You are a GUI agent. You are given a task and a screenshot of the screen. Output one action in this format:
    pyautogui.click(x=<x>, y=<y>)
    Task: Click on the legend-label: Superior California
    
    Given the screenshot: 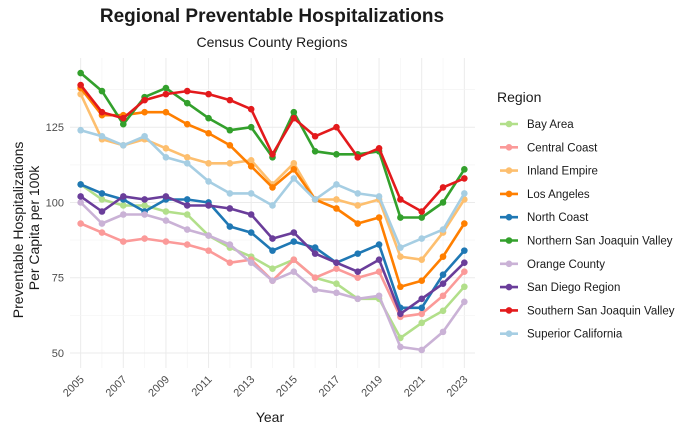 What is the action you would take?
    pyautogui.click(x=575, y=335)
    